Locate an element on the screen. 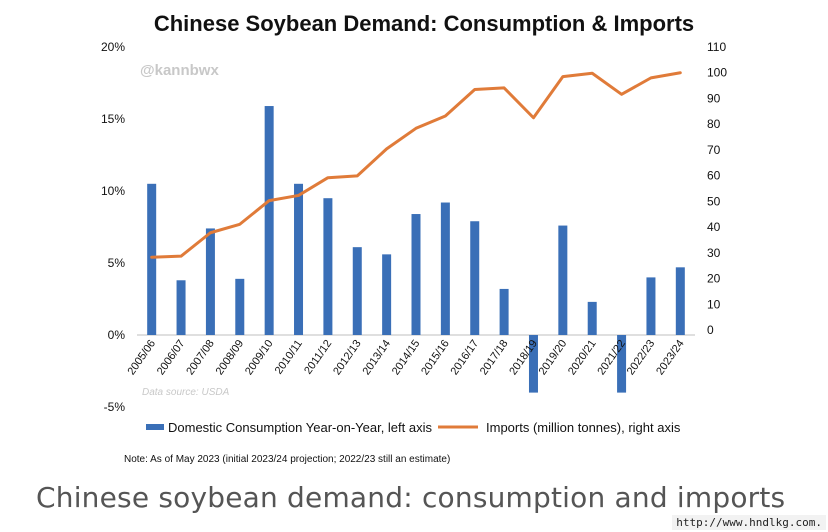  x-axis-category-label: 2012/13 is located at coordinates (347, 357).